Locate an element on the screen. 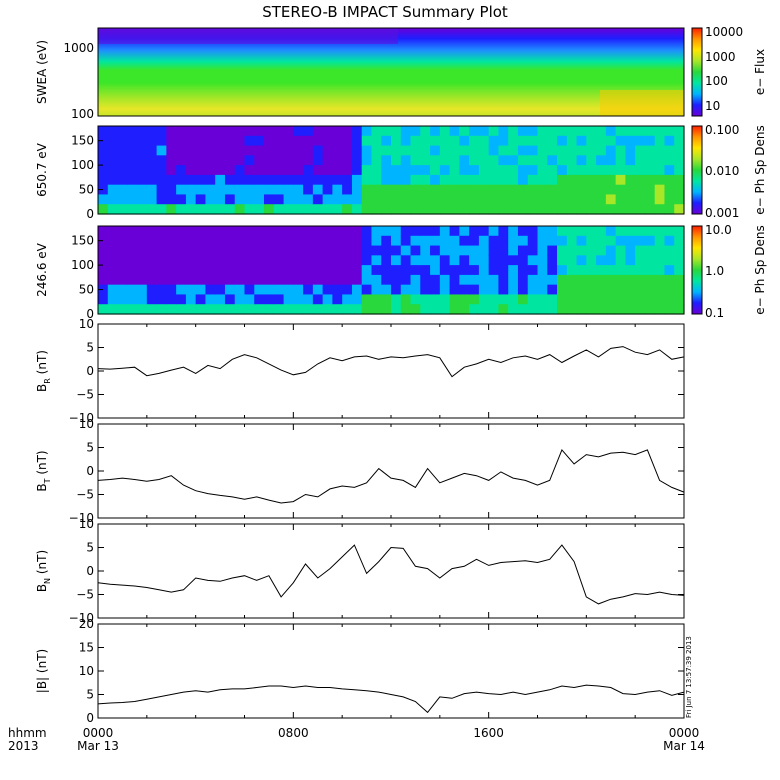 This screenshot has height=780, width=780. br-panel-ytick: 10 is located at coordinates (86, 324).